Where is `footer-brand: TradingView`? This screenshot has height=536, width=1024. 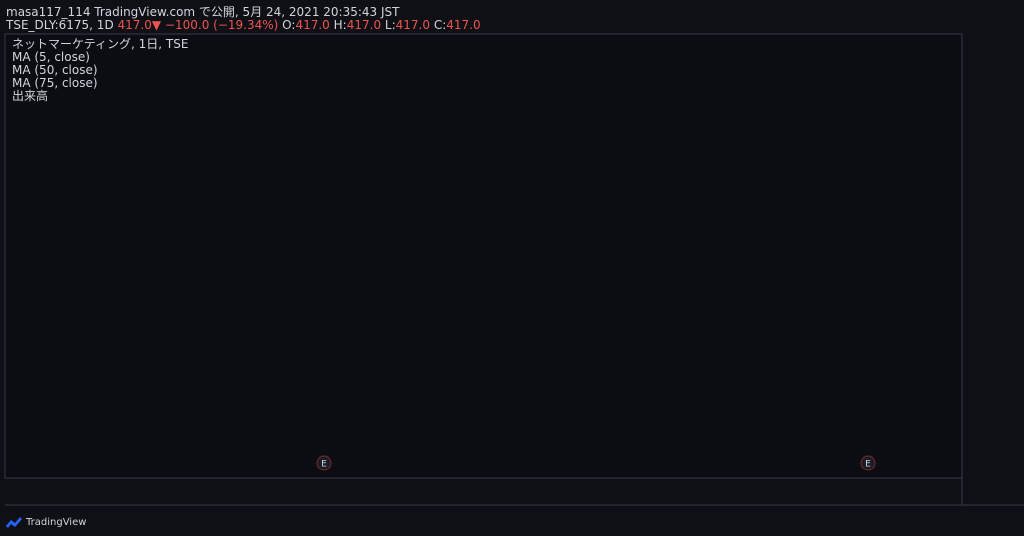
footer-brand: TradingView is located at coordinates (55, 522).